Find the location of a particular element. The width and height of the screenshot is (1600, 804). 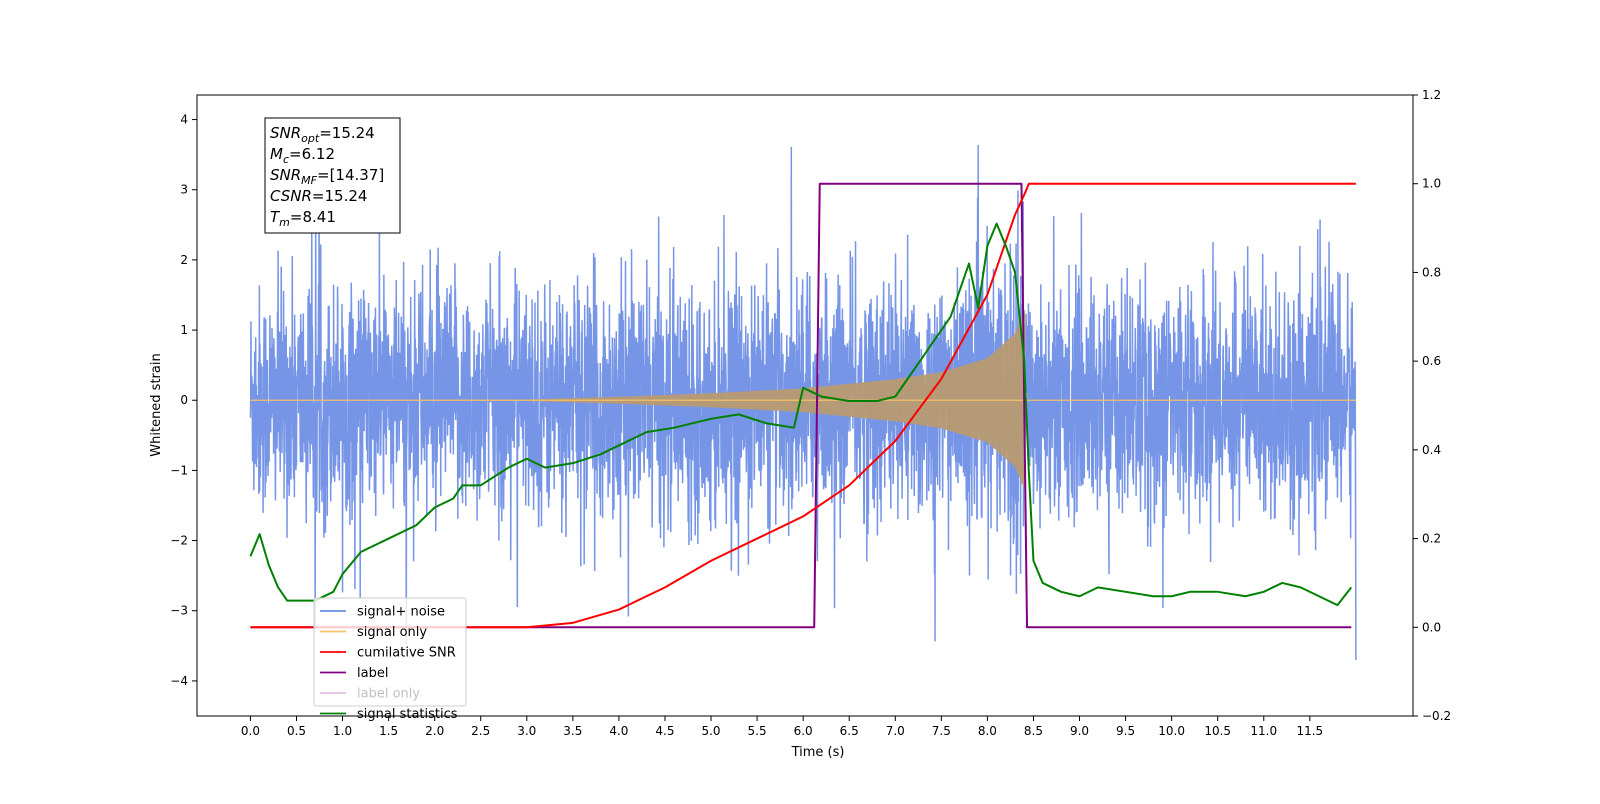

x-tick-label: 5.5 is located at coordinates (757, 731).